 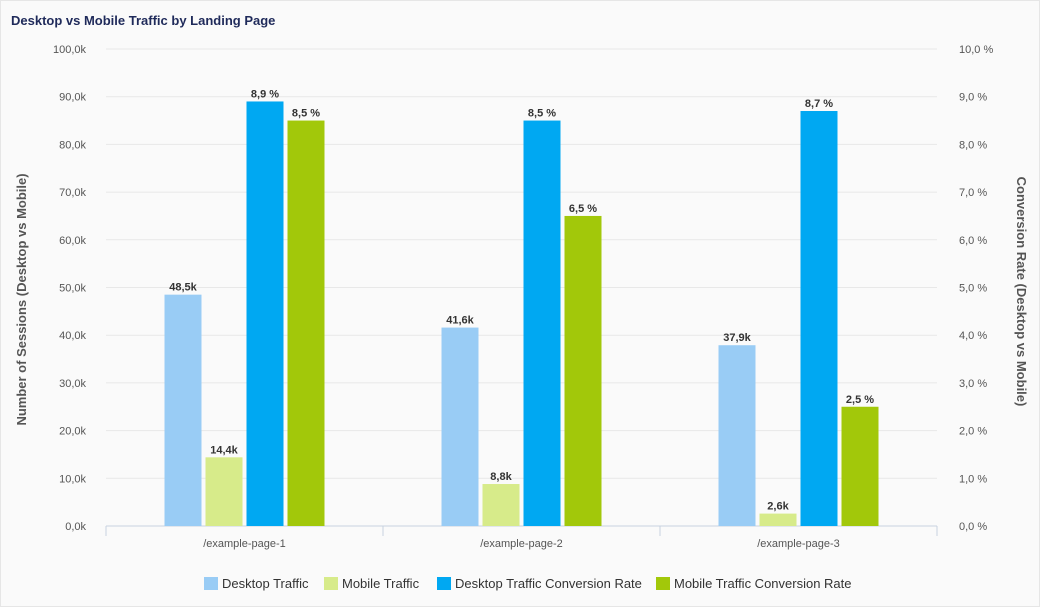 I want to click on y-left-tick-label: 0,0k, so click(x=75, y=527).